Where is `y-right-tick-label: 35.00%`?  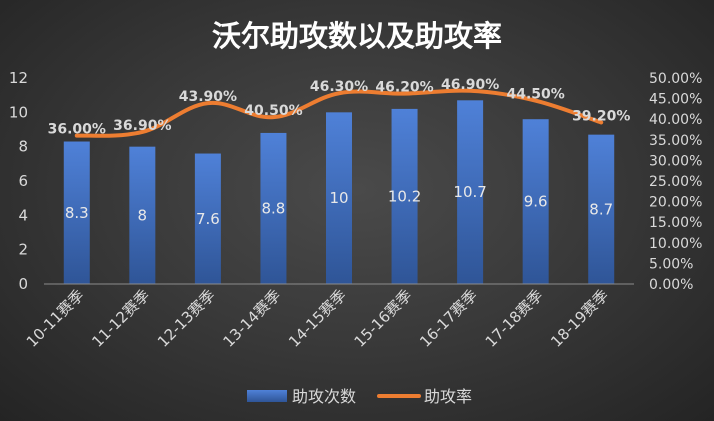 y-right-tick-label: 35.00% is located at coordinates (675, 141).